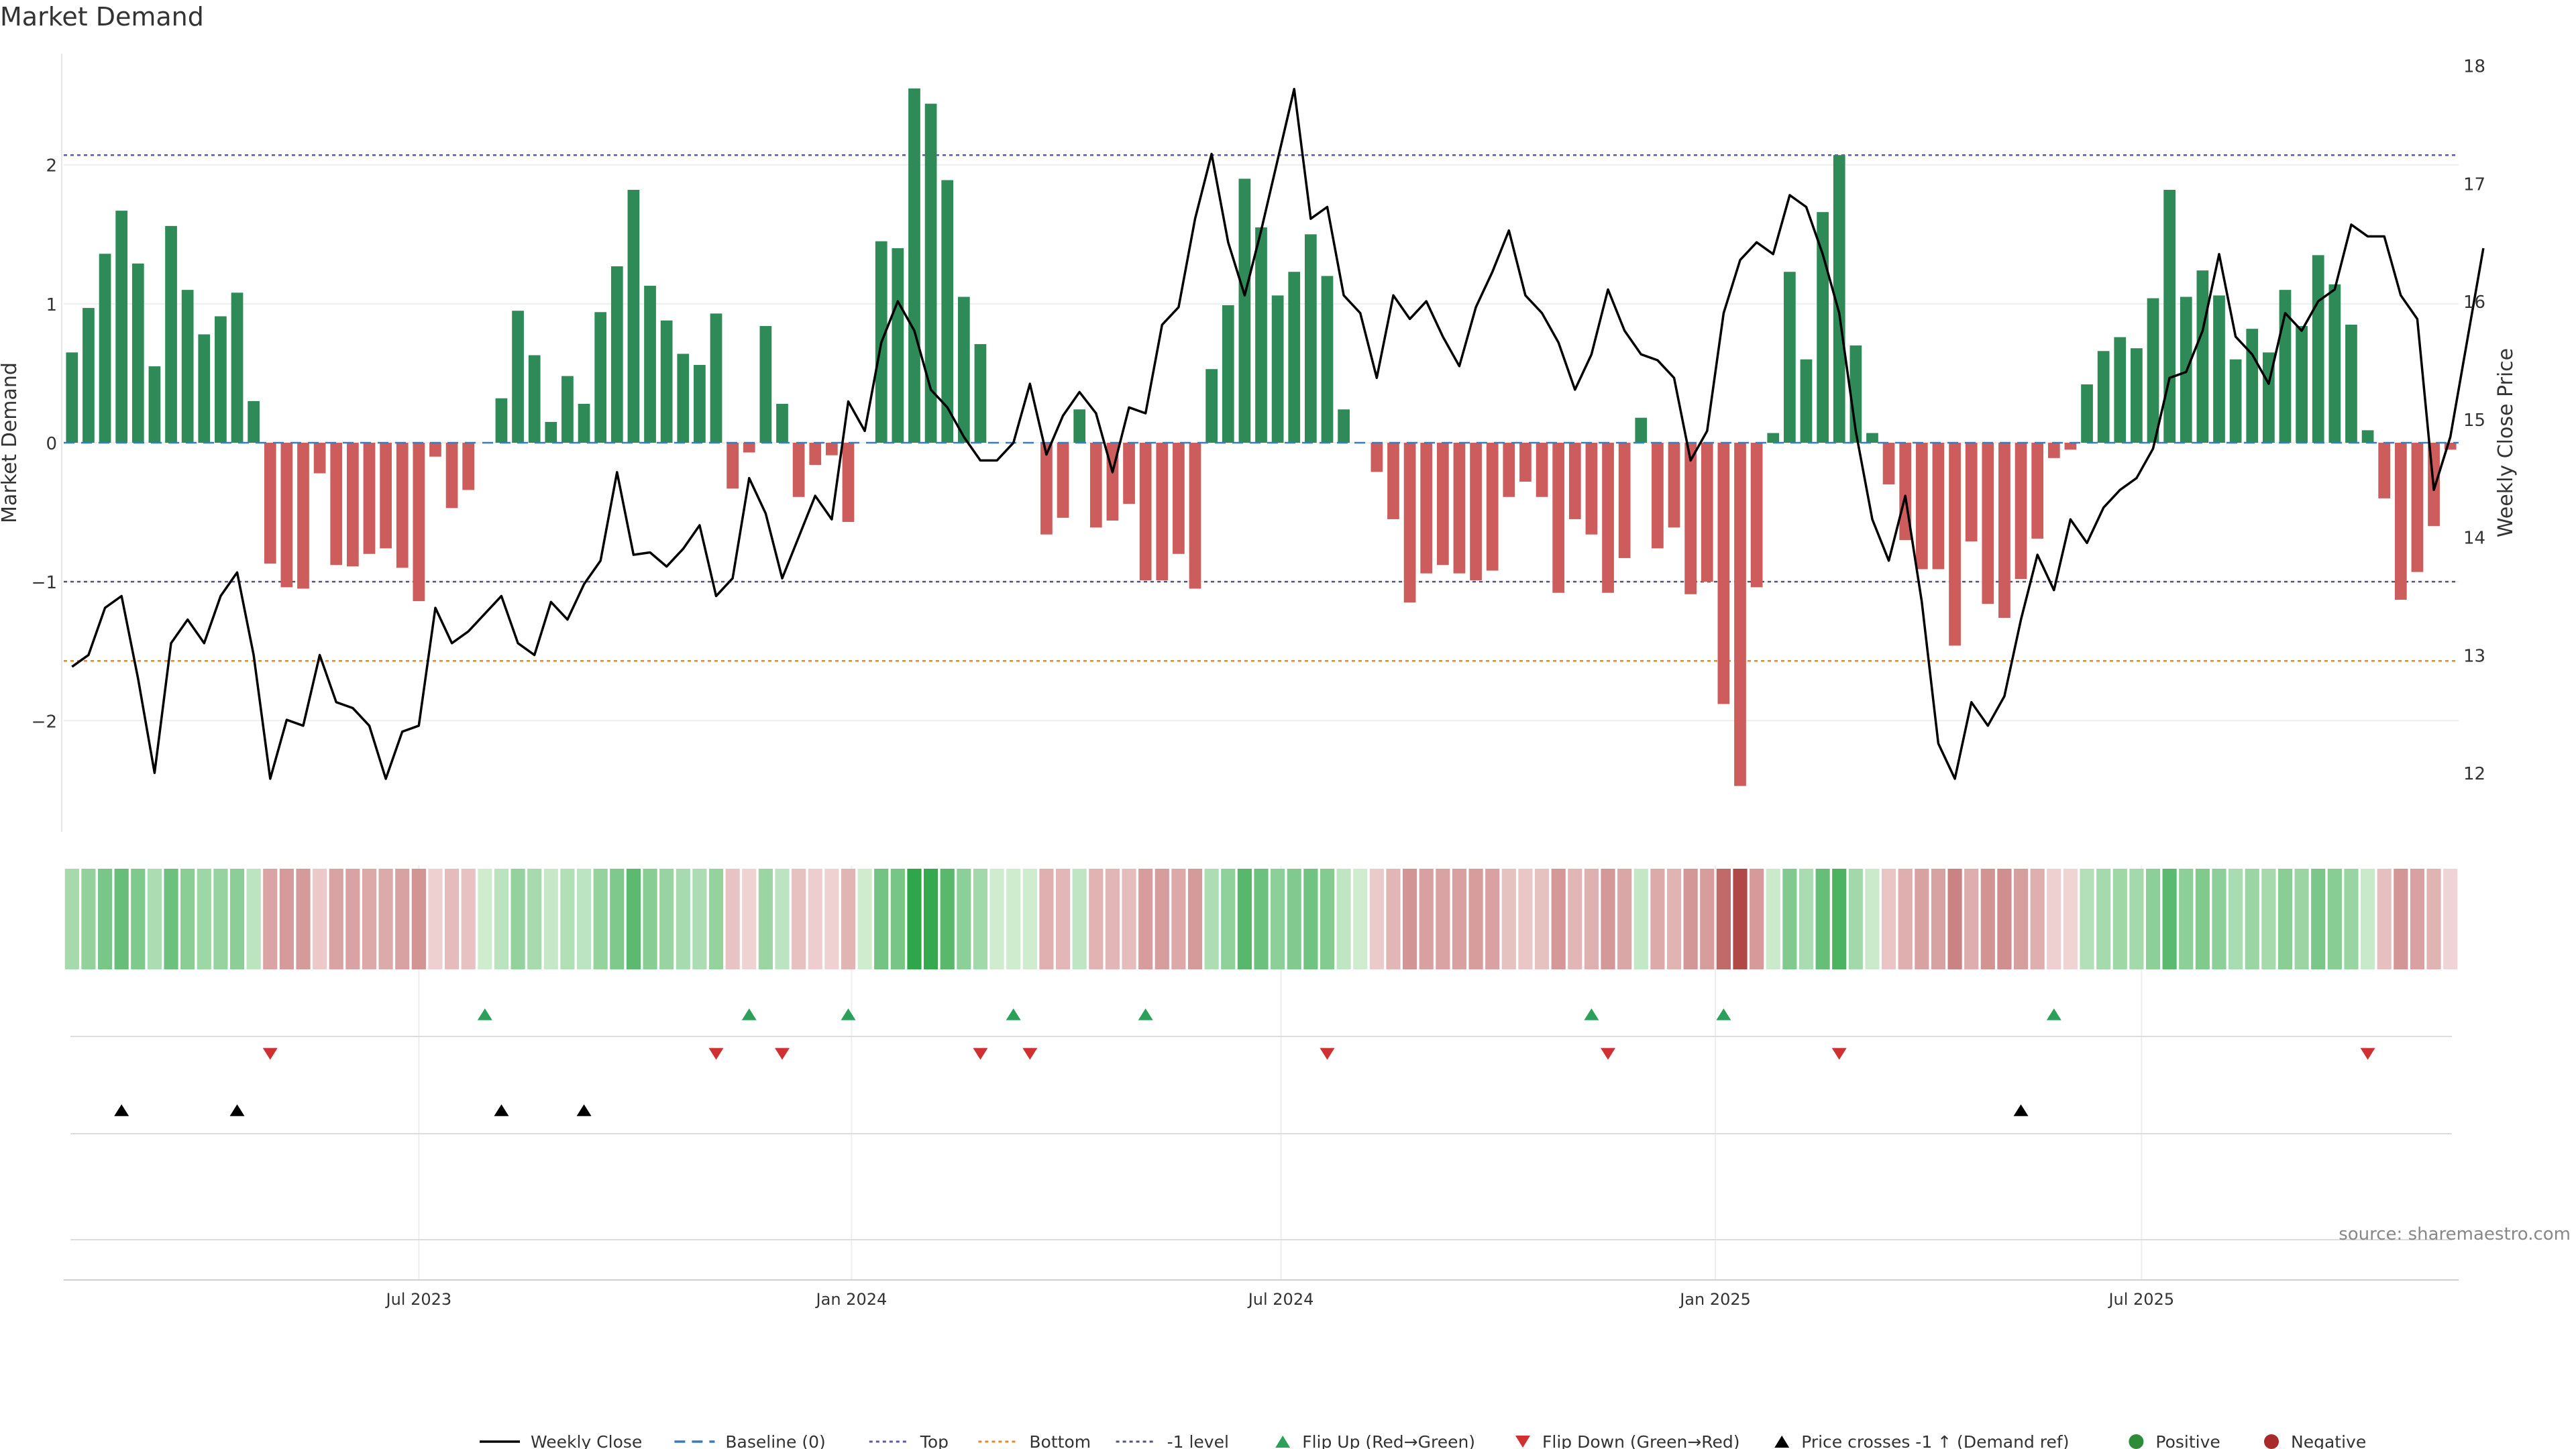 This screenshot has width=2576, height=1449. What do you see at coordinates (1283, 1442) in the screenshot?
I see `legend-key-triangle-up` at bounding box center [1283, 1442].